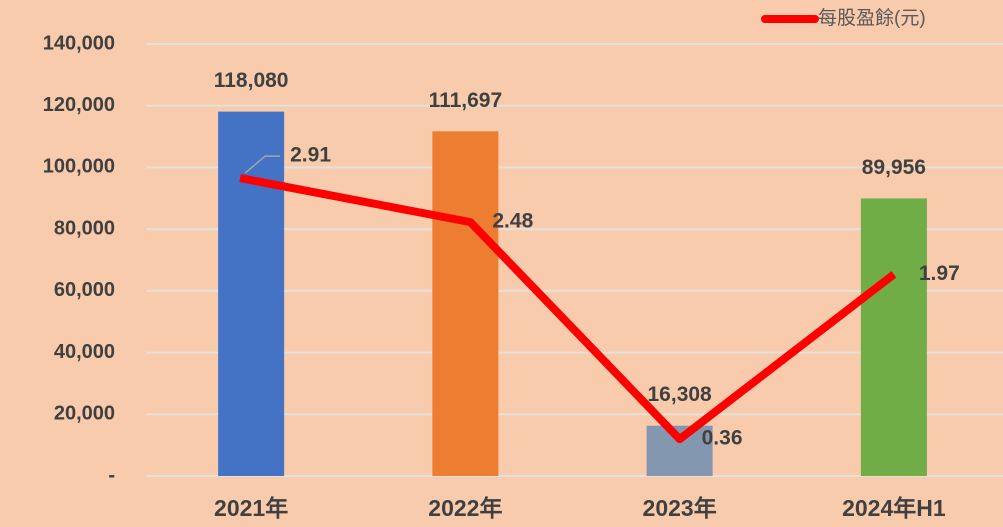  Describe the element at coordinates (465, 508) in the screenshot. I see `x-tick-label: 2022年` at that location.